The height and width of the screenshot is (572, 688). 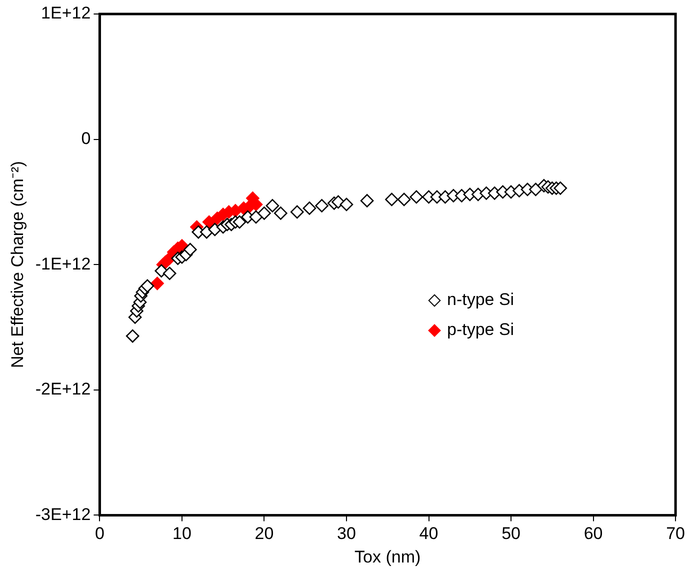 What do you see at coordinates (17, 264) in the screenshot?
I see `y-axis-title: Net Effective Charge (cm⁻²)` at bounding box center [17, 264].